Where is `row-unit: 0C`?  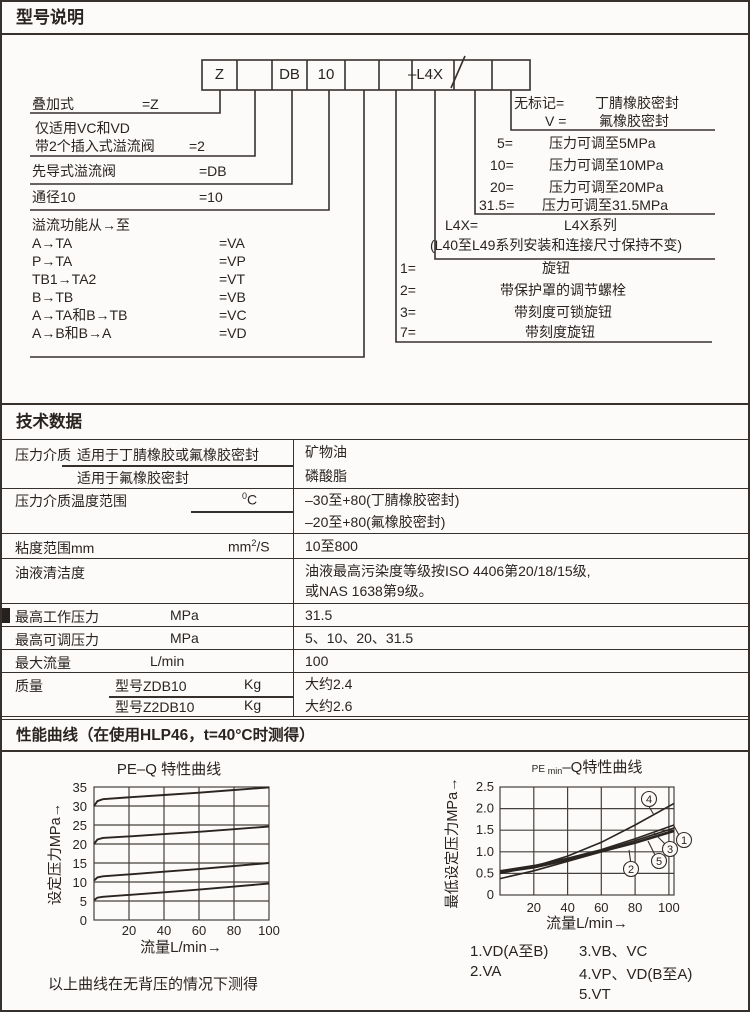 row-unit: 0C is located at coordinates (250, 499).